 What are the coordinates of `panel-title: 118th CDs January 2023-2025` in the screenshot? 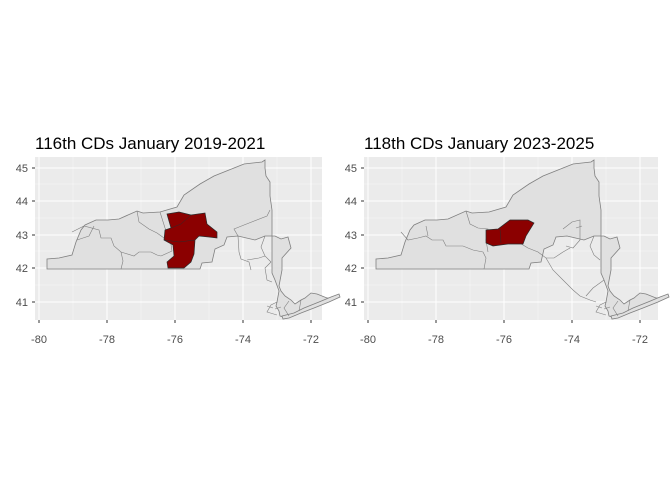 It's located at (479, 143).